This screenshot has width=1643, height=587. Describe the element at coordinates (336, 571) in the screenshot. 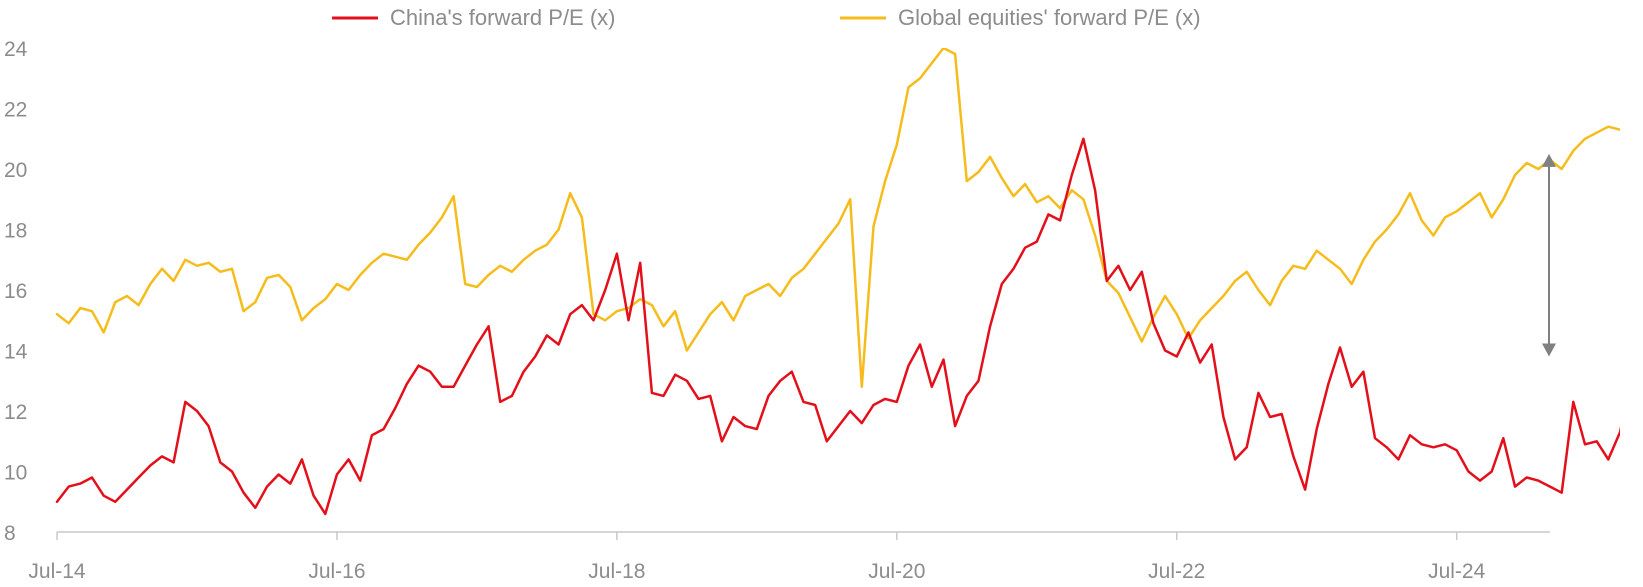

I see `x-tick-label-Jul-16: Jul-16` at that location.